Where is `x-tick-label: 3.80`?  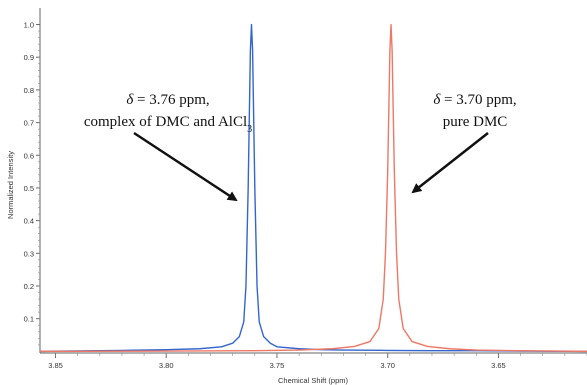
x-tick-label: 3.80 is located at coordinates (166, 365).